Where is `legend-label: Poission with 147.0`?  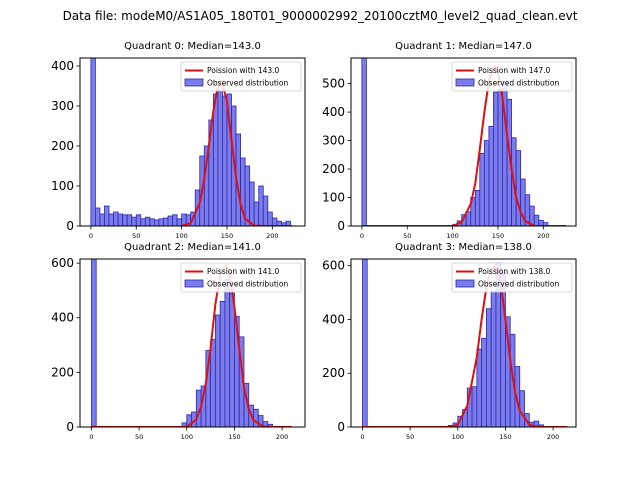
legend-label: Poission with 147.0 is located at coordinates (514, 70).